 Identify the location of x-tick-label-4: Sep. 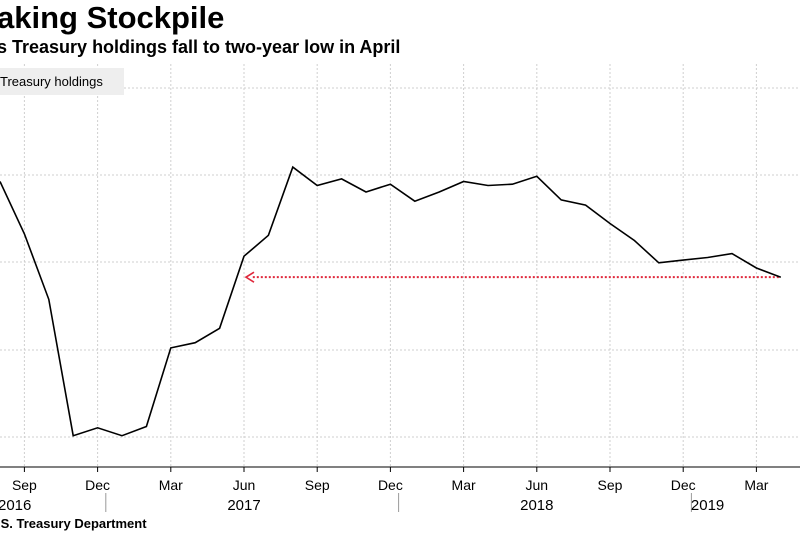
(317, 485).